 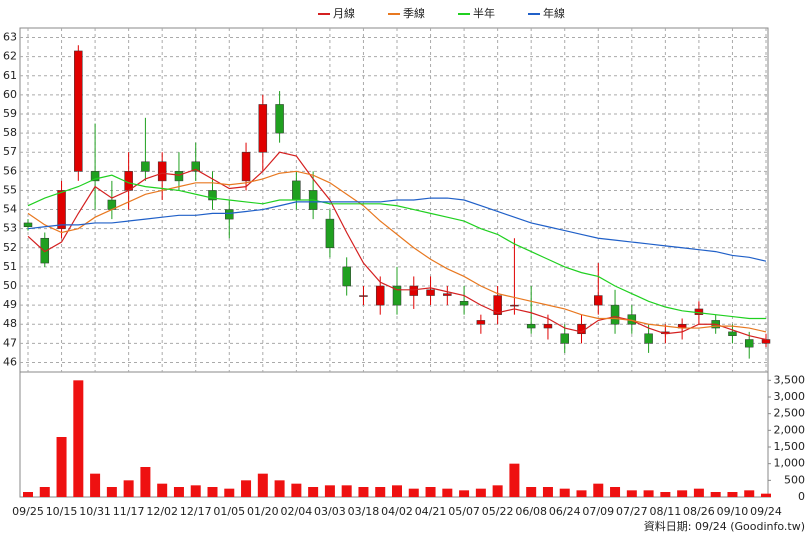 What do you see at coordinates (10, 151) in the screenshot?
I see `y-tick-label: 57` at bounding box center [10, 151].